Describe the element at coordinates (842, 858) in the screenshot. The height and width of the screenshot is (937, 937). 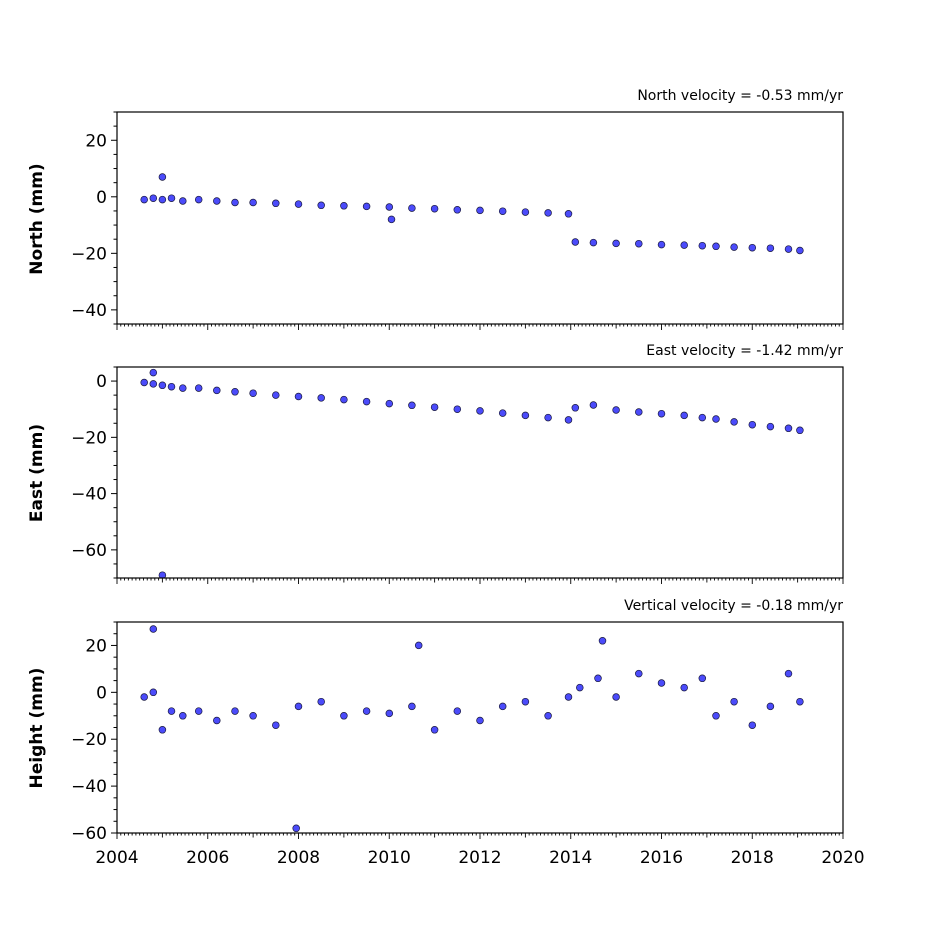
I see `x-tick-label: 2020` at that location.